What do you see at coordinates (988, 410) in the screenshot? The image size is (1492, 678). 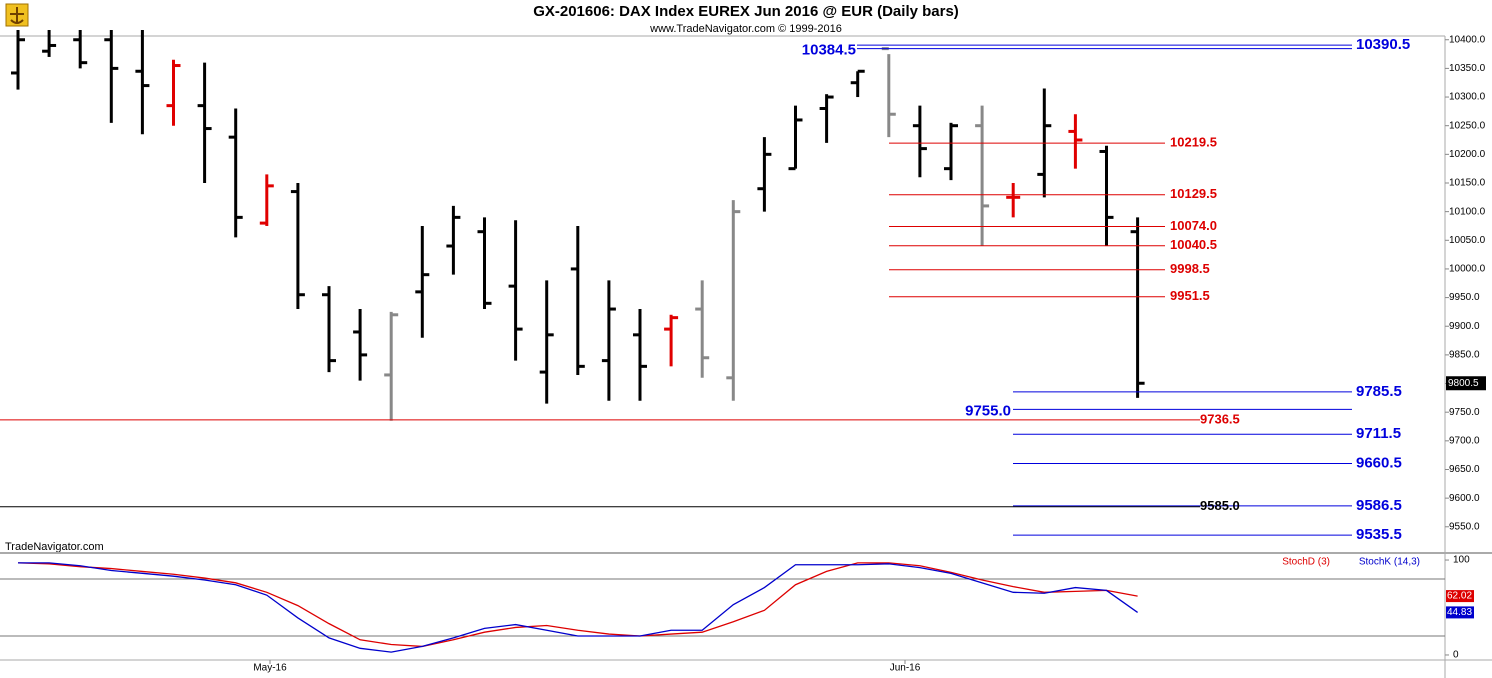 I see `level-label: 9755.0` at bounding box center [988, 410].